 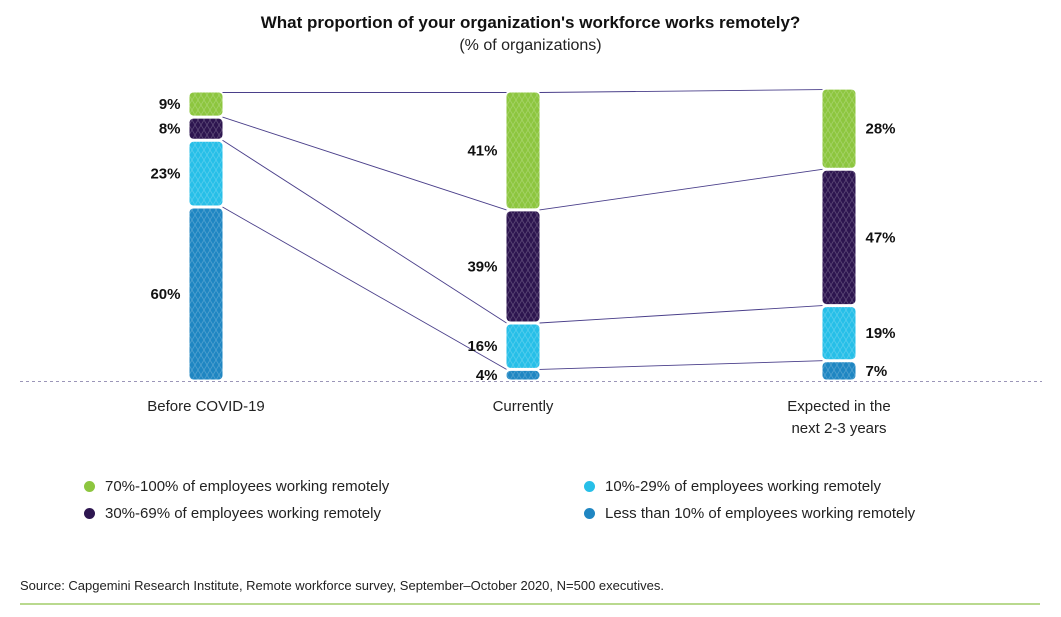 I want to click on chart-subtitle: (% of organizations), so click(x=530, y=45).